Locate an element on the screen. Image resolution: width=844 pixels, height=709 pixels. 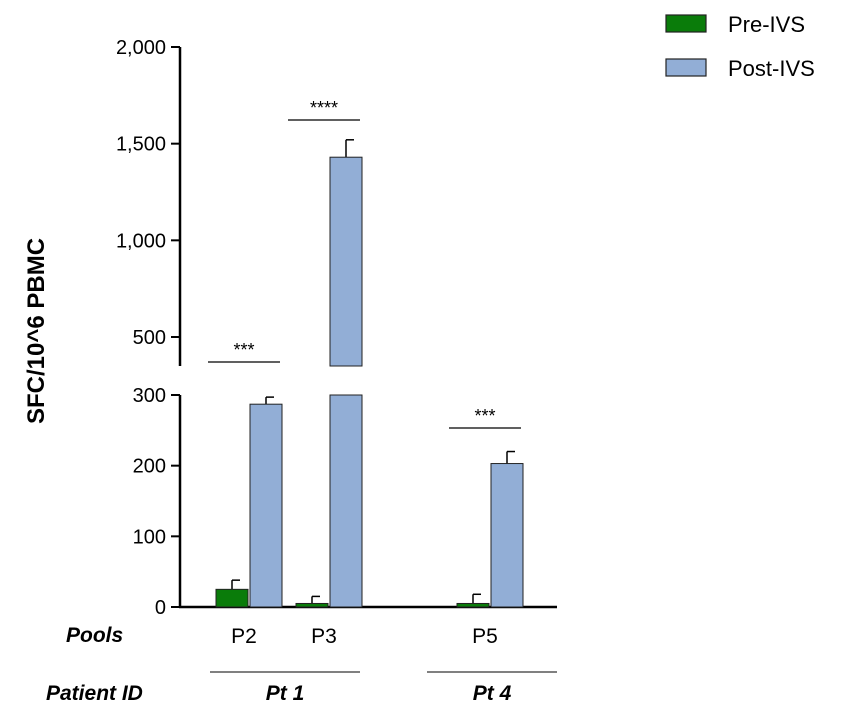
y-tick-label: 1,500 is located at coordinates (141, 145).